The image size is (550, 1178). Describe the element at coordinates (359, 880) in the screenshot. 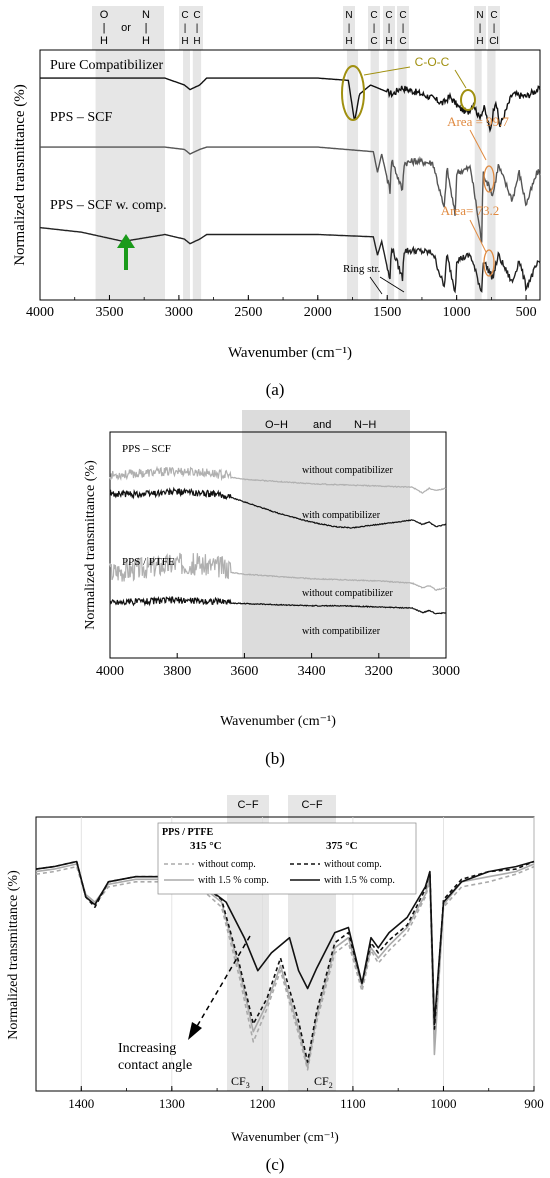

I see `c-legend-entry-4: with 1.5 % comp.` at that location.